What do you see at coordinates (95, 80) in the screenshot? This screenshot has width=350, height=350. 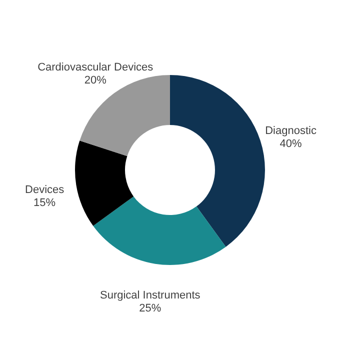 I see `data-label: 20%` at bounding box center [95, 80].